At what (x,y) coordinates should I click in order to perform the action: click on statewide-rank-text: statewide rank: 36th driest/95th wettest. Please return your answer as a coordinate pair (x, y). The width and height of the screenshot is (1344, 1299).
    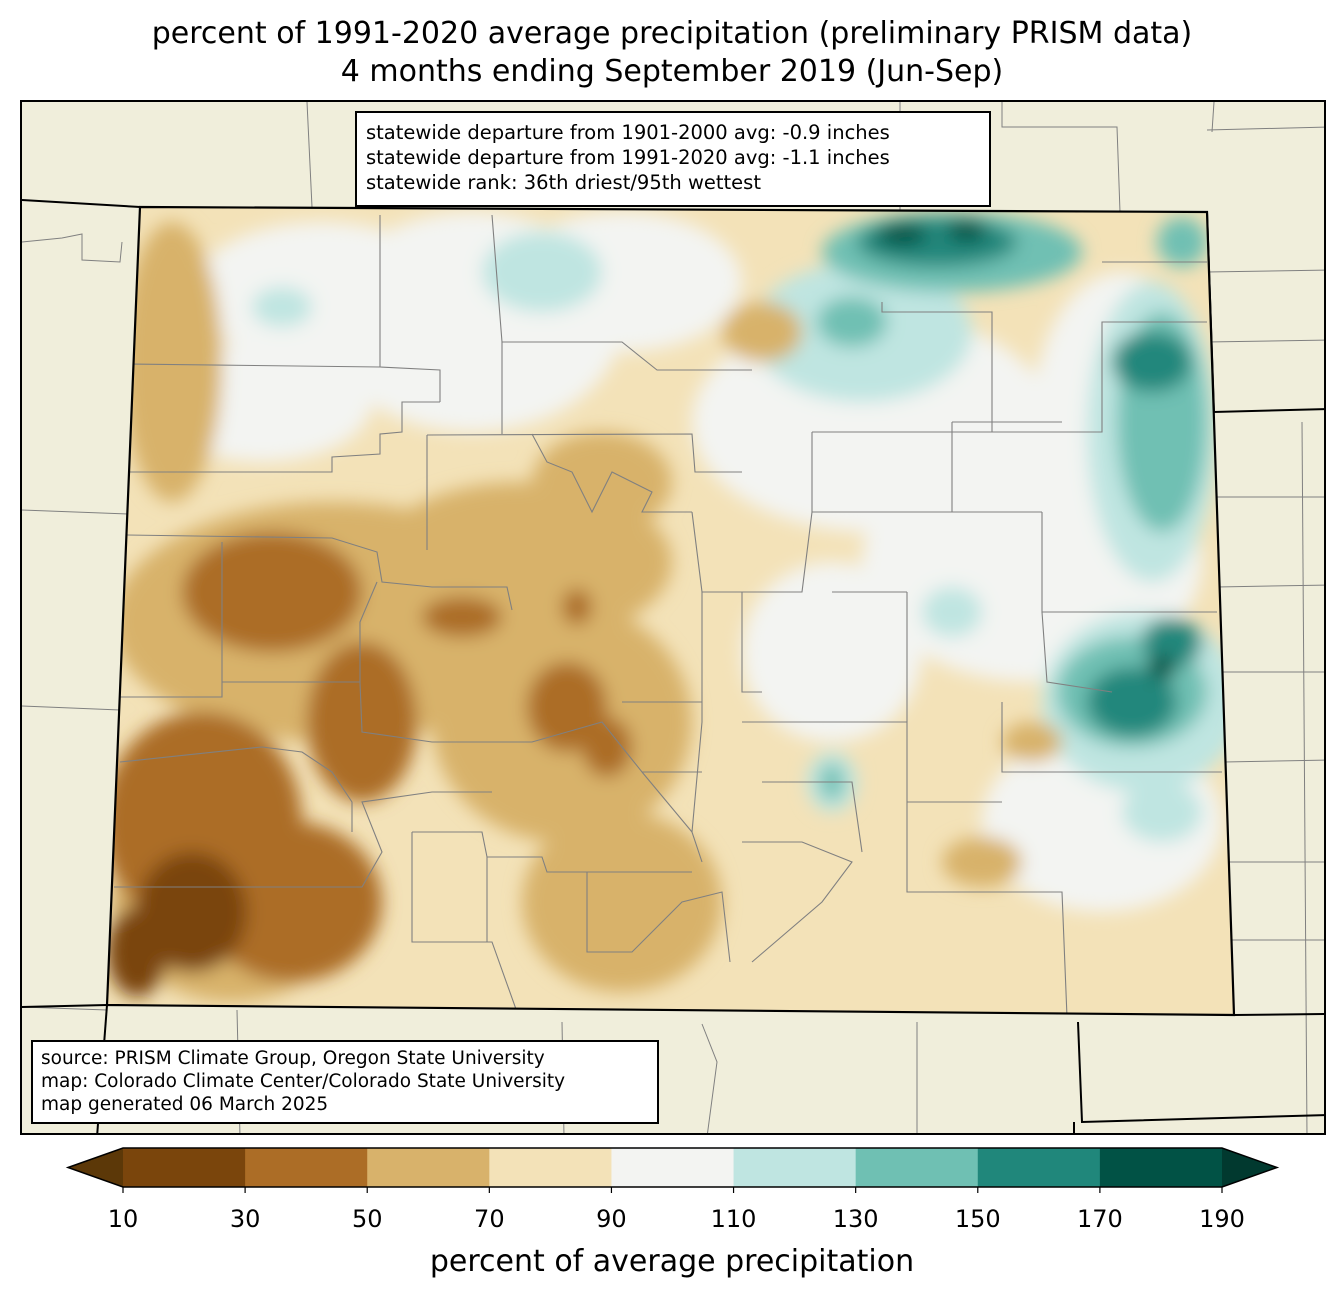
    Looking at the image, I should click on (563, 182).